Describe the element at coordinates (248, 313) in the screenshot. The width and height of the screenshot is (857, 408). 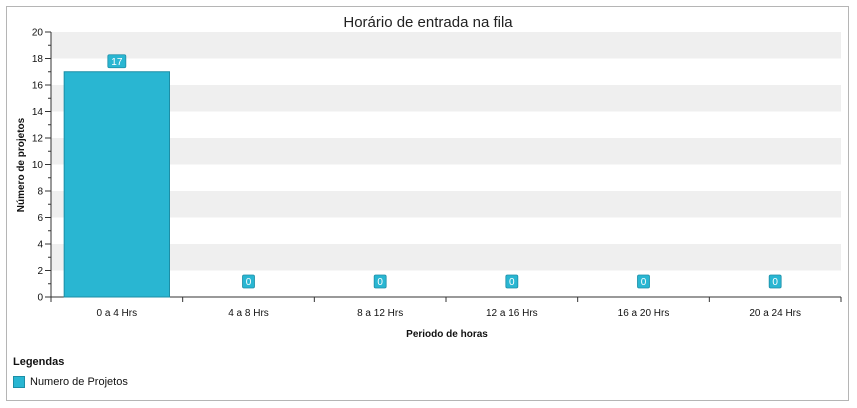
I see `x-tick-label: 4 a 8 Hrs` at that location.